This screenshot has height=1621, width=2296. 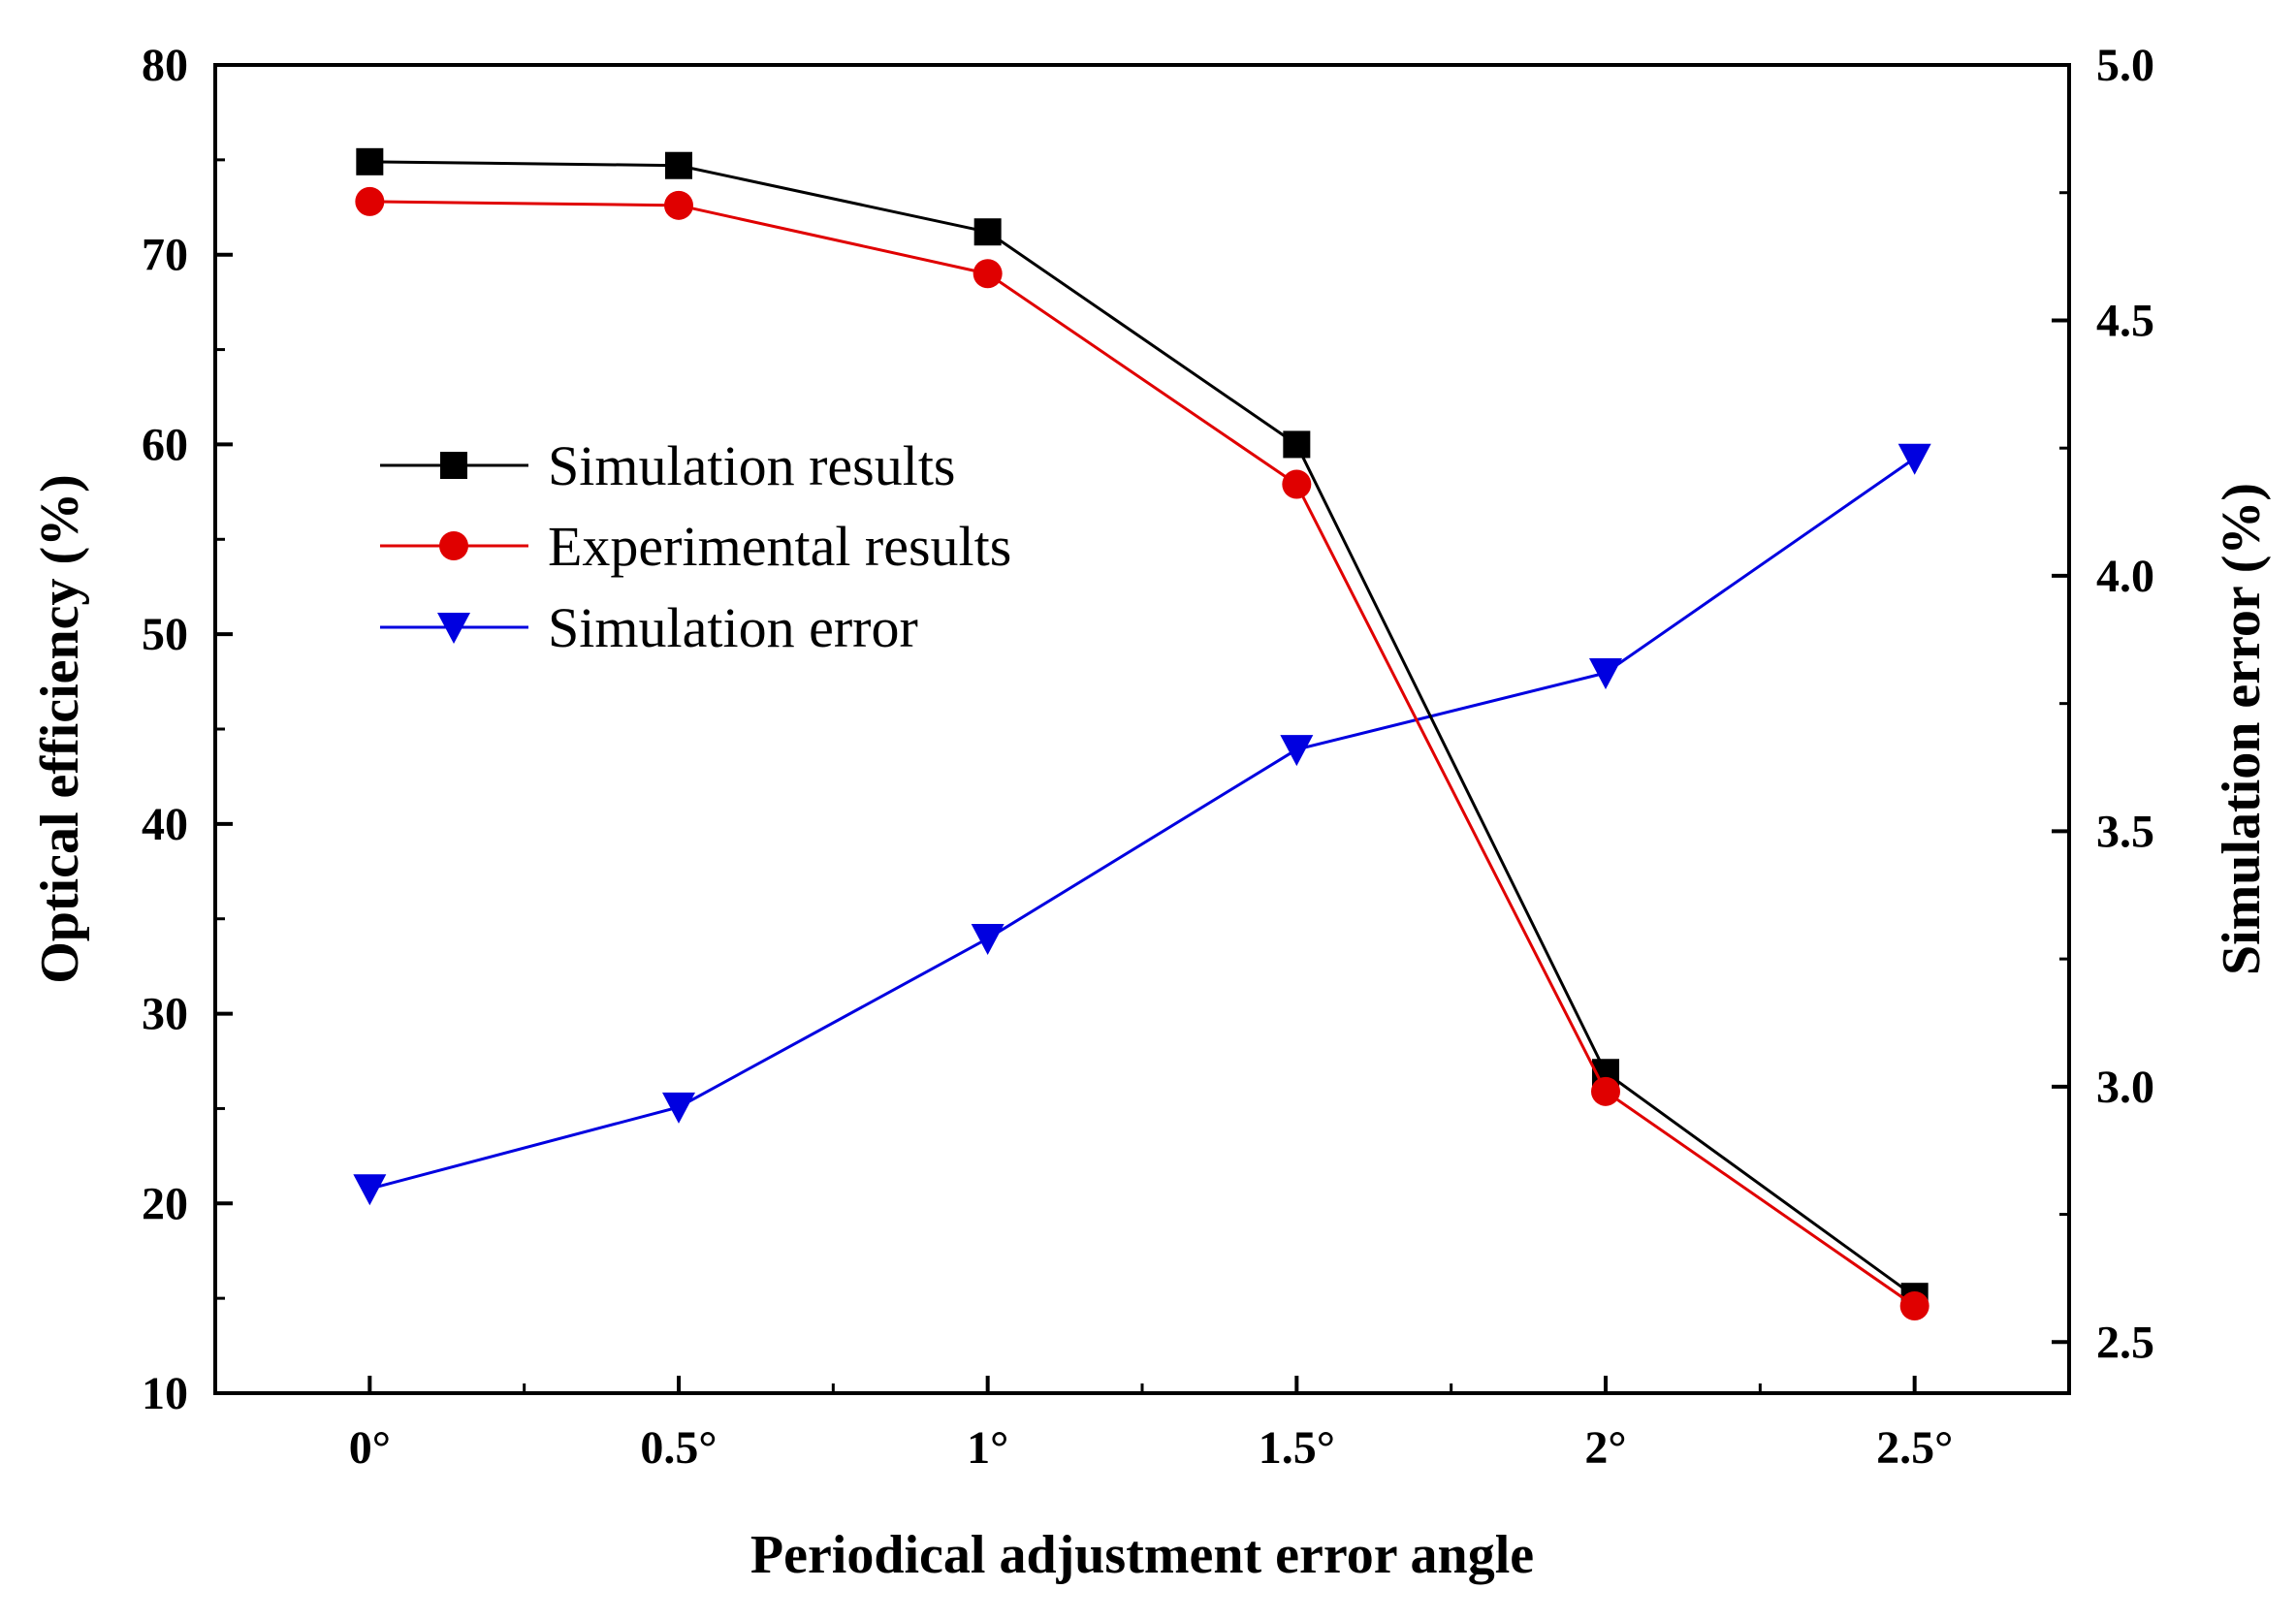 What do you see at coordinates (1297, 1448) in the screenshot?
I see `x-tick-label: 1.5°` at bounding box center [1297, 1448].